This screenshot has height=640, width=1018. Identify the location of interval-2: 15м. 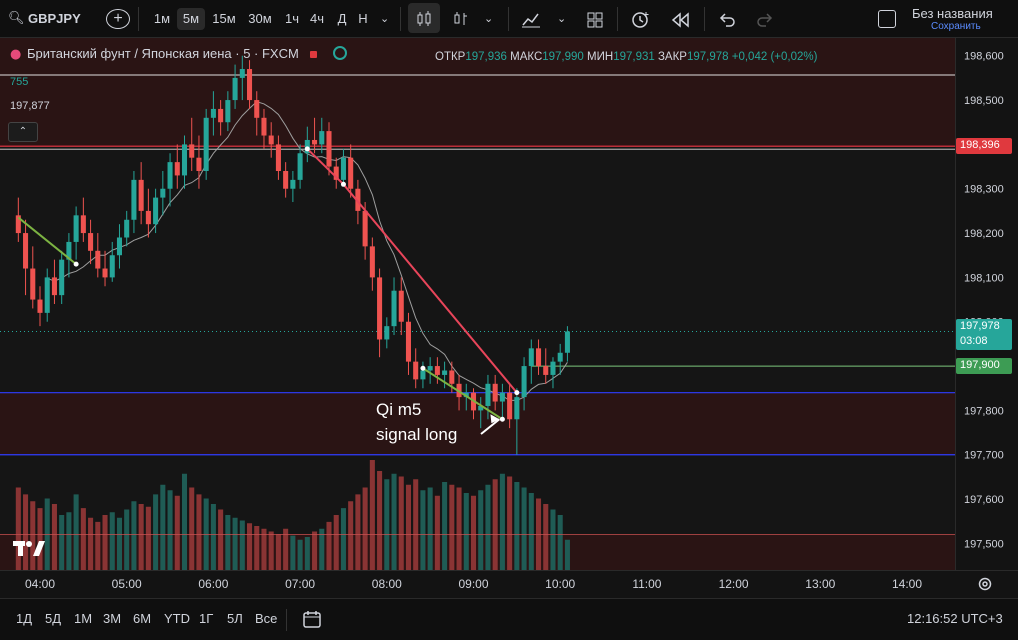
(224, 18).